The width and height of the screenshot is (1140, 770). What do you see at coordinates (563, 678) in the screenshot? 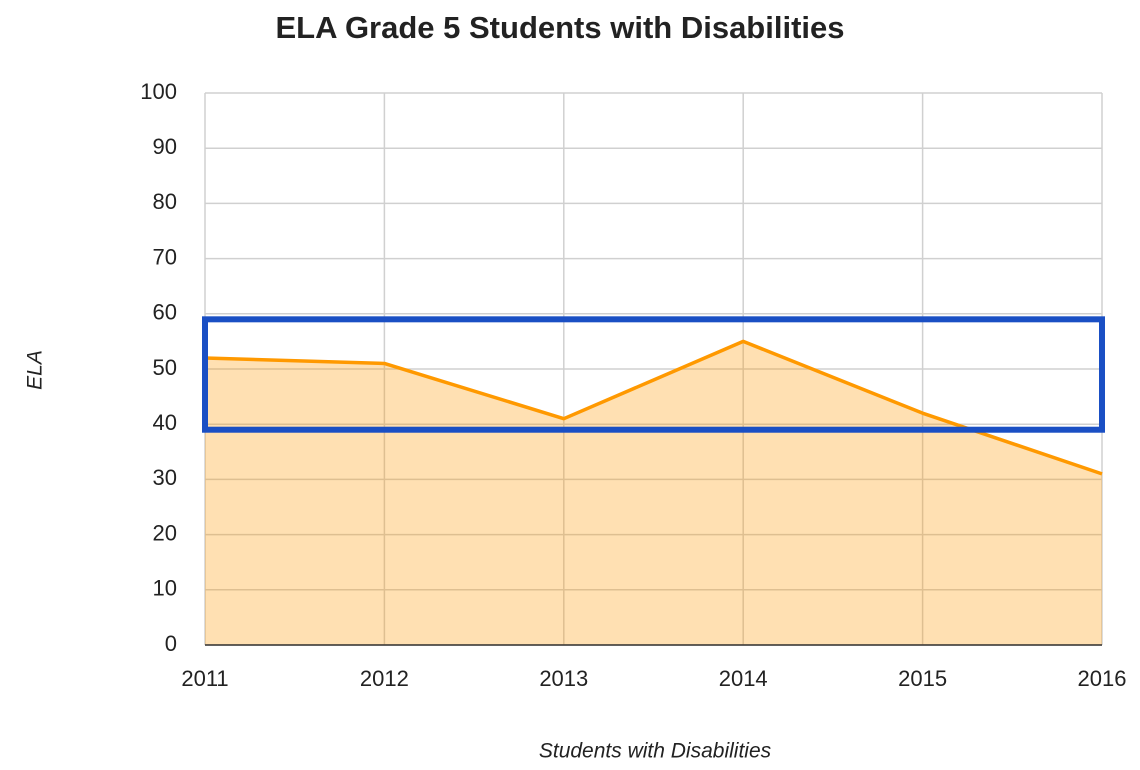
I see `x-tick-label: 2013` at bounding box center [563, 678].